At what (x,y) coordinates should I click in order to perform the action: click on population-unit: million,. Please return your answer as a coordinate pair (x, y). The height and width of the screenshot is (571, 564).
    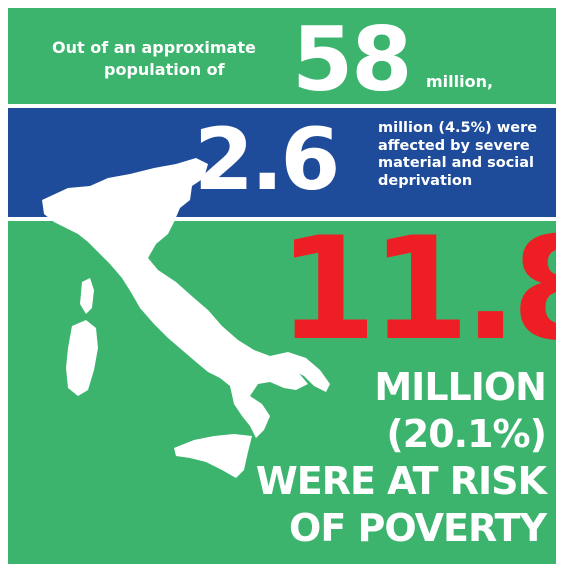
    Looking at the image, I should click on (460, 81).